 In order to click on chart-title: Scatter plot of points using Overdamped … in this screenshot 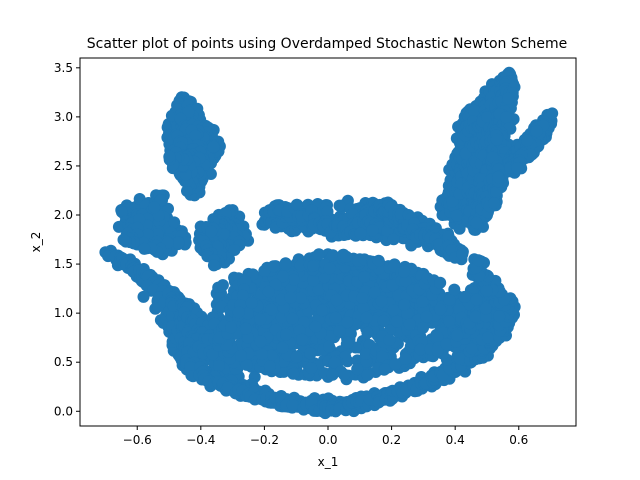, I will do `click(327, 44)`.